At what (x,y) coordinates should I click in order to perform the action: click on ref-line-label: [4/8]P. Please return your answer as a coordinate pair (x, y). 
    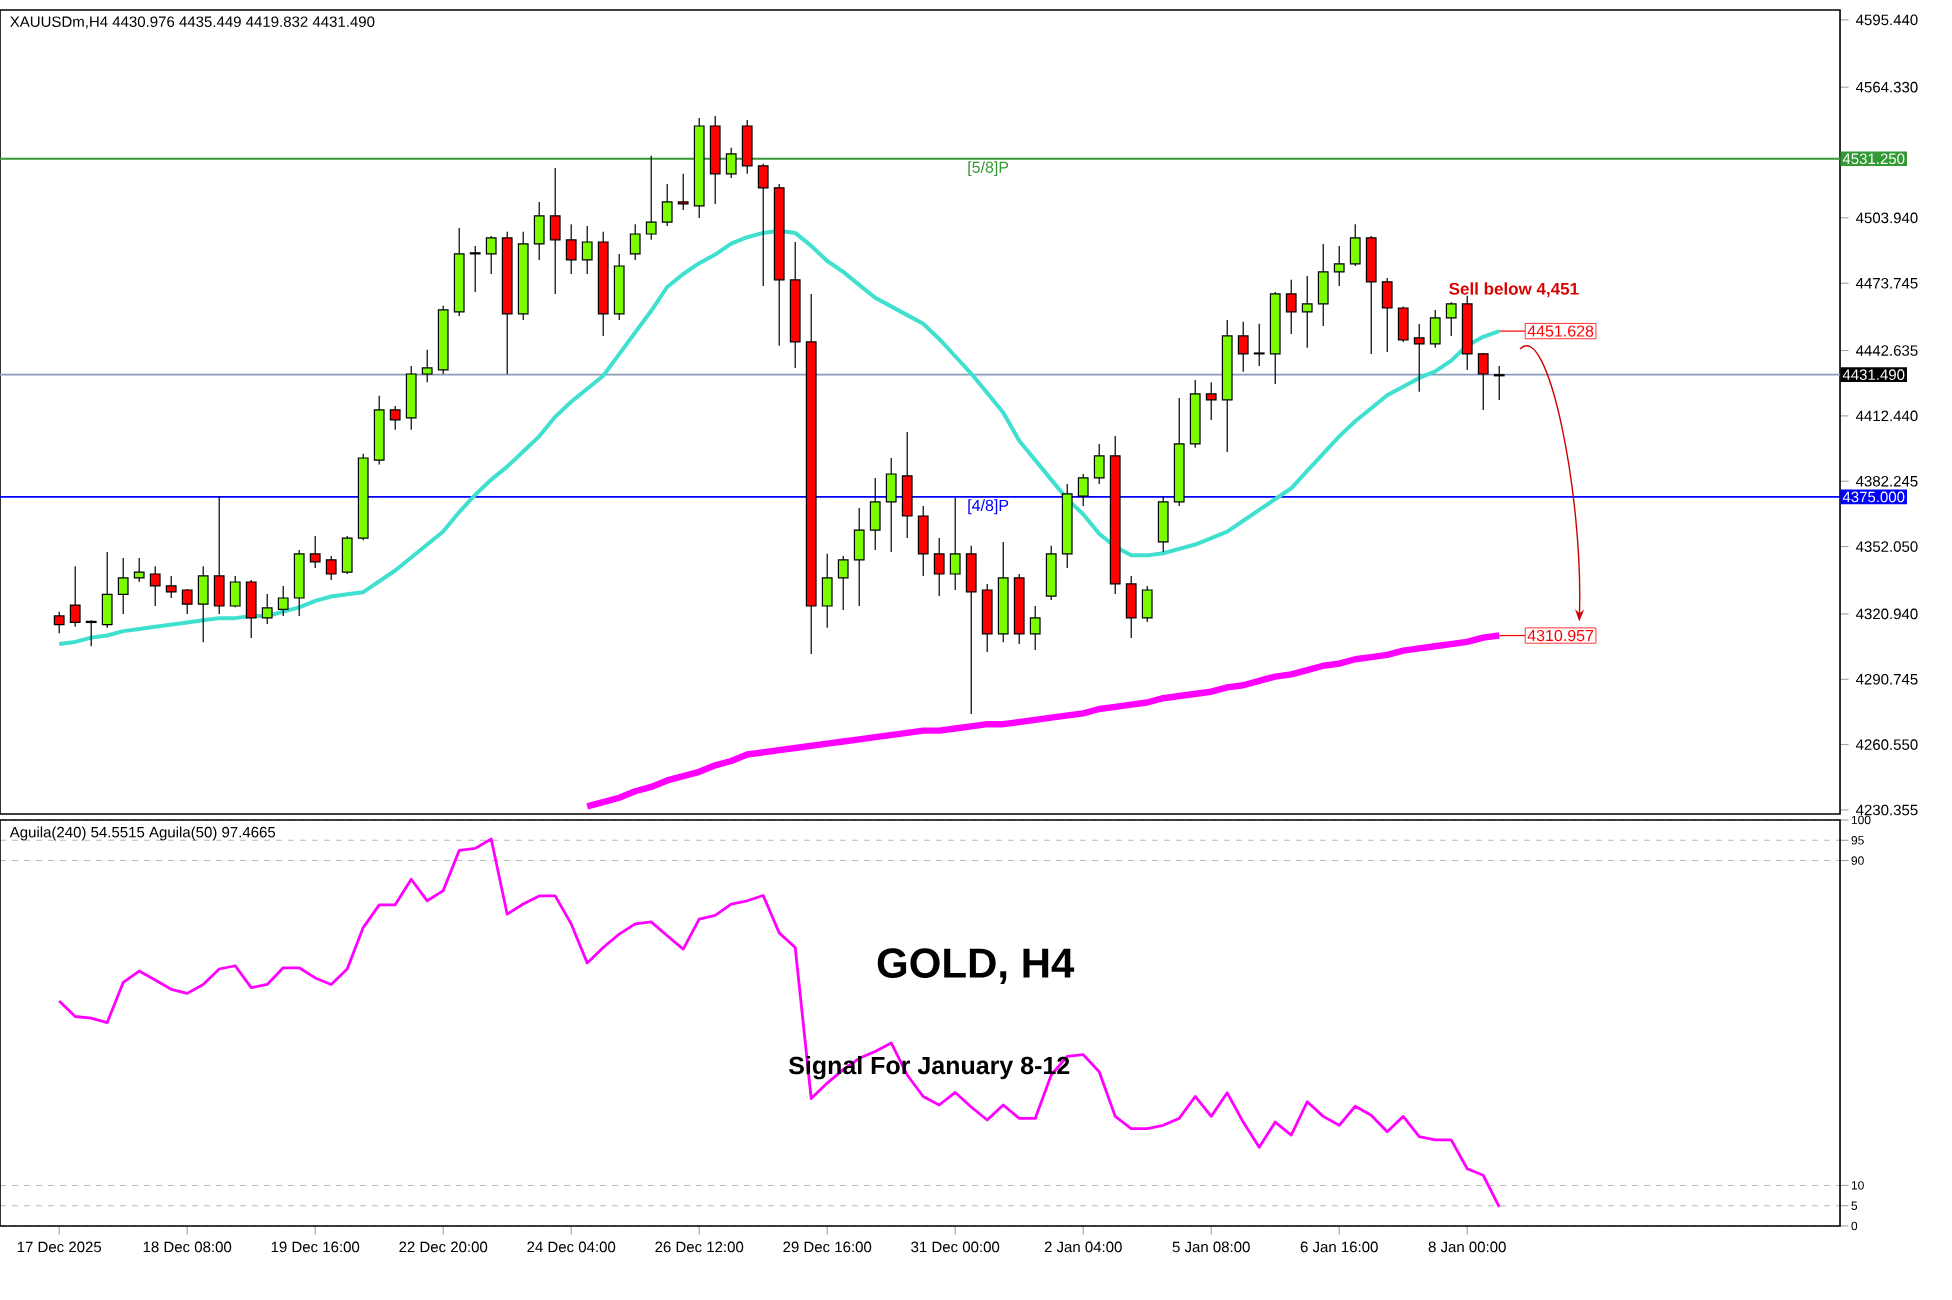
    Looking at the image, I should click on (988, 507).